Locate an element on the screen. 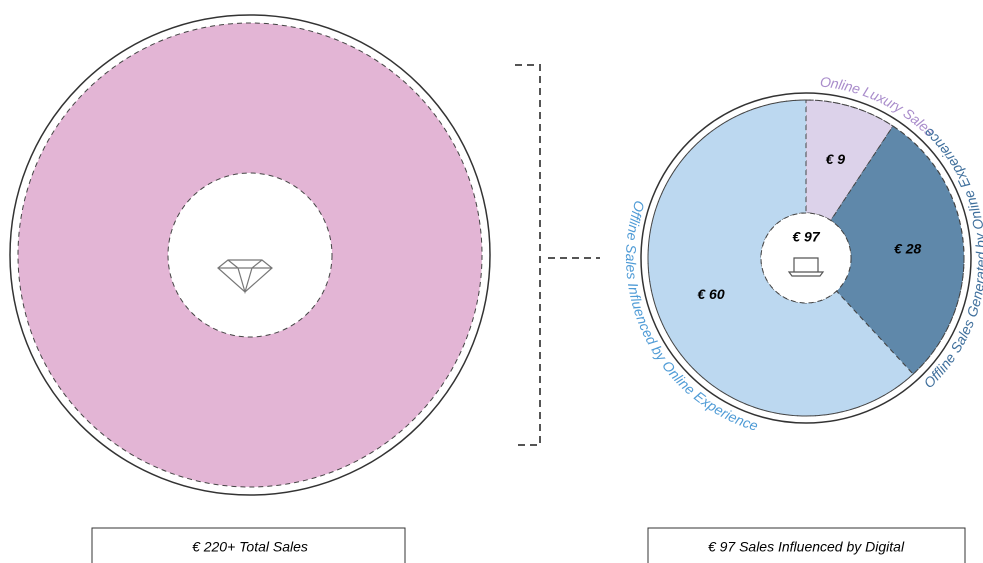  value-label: € 9 is located at coordinates (836, 159).